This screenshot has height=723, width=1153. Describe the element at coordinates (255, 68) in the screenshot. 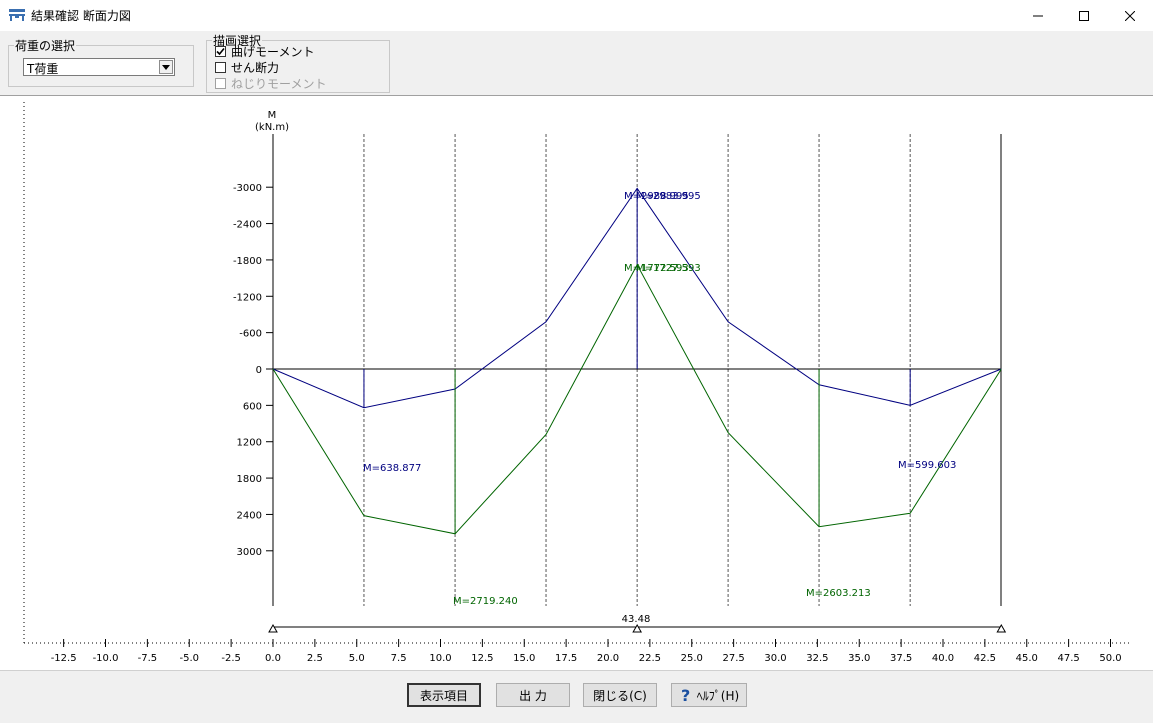

I see `checkbox-label: せん断力` at that location.